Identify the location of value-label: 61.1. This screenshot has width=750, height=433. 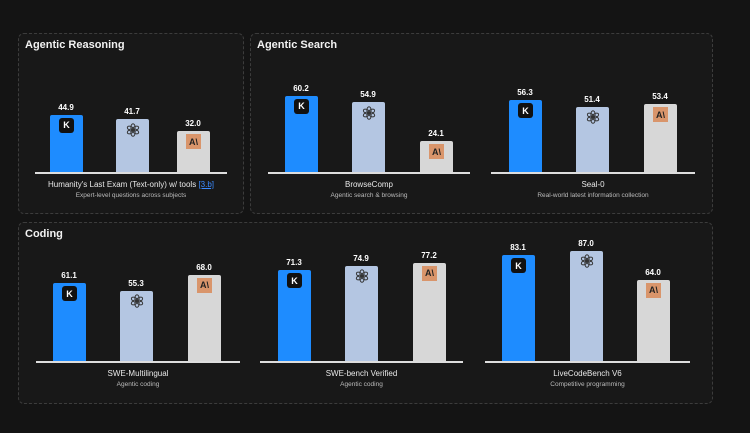
(69, 276).